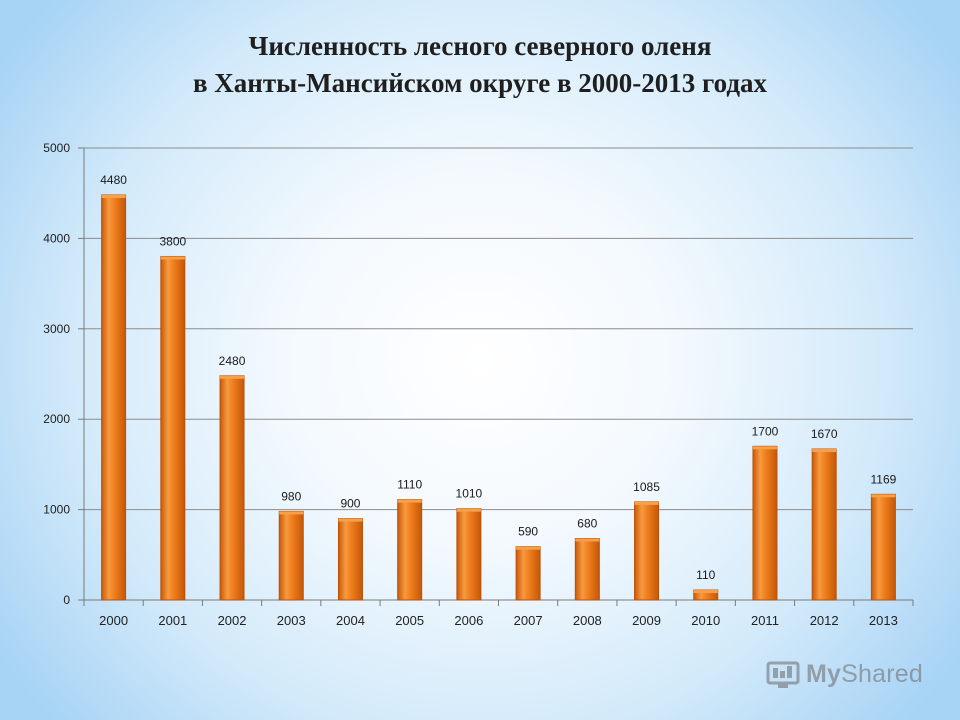 The width and height of the screenshot is (960, 720). What do you see at coordinates (409, 620) in the screenshot?
I see `x-tick-label-2005: 2005` at bounding box center [409, 620].